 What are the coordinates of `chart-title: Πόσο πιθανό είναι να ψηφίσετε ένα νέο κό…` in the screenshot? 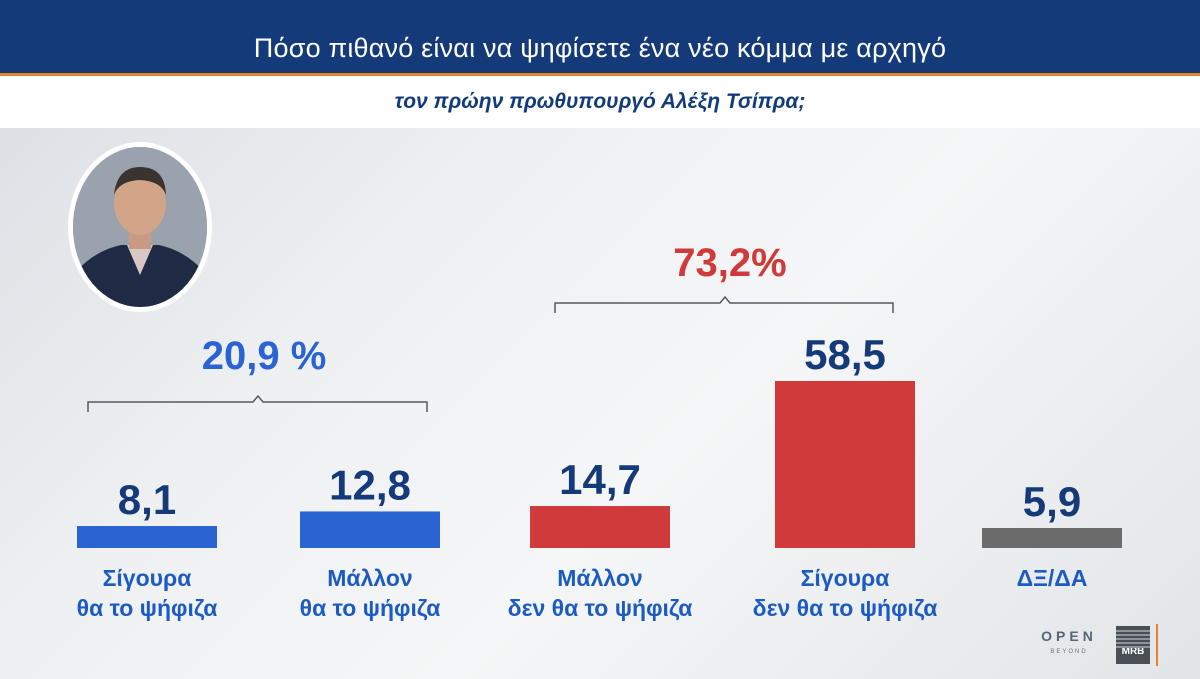 It's located at (600, 48).